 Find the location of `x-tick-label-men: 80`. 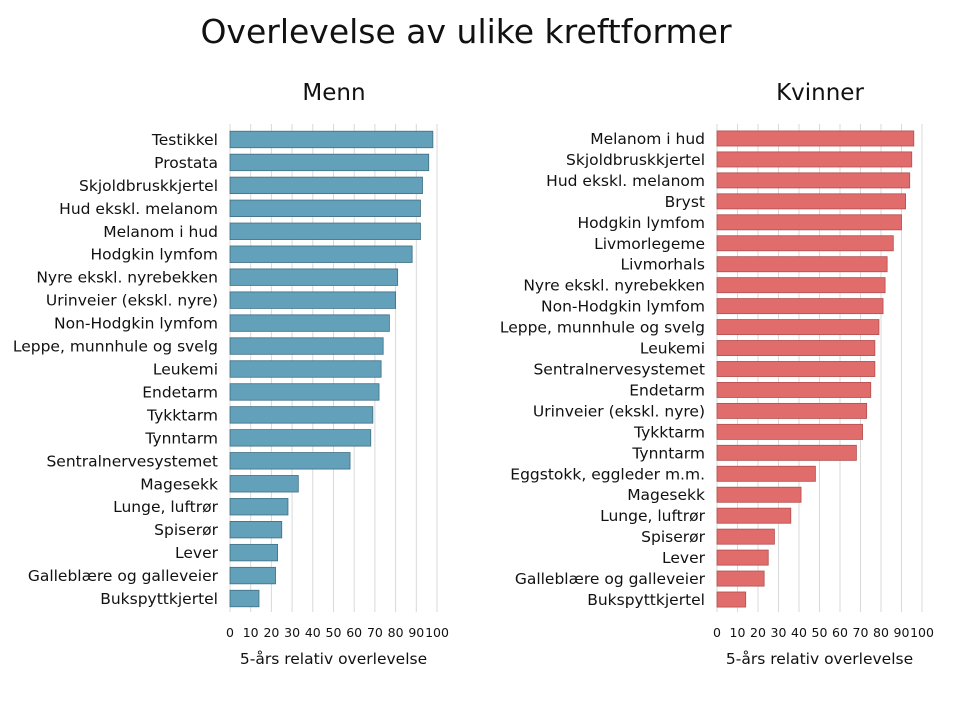

x-tick-label-men: 80 is located at coordinates (396, 632).